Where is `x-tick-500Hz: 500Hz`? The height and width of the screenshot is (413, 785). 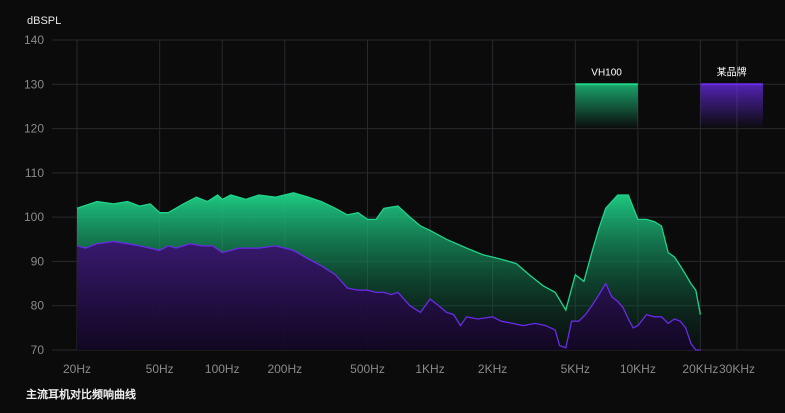
x-tick-500Hz: 500Hz is located at coordinates (367, 369).